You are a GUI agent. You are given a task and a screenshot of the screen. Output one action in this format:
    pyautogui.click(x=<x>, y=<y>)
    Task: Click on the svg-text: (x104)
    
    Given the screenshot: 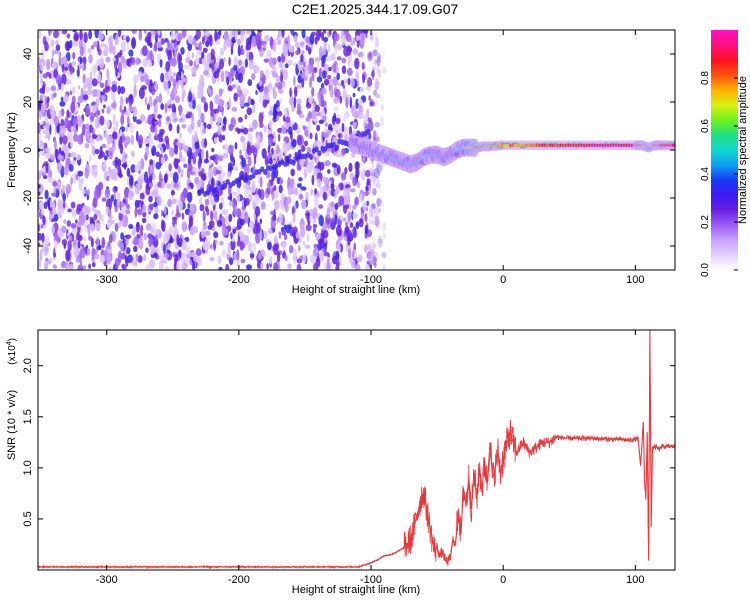 What is the action you would take?
    pyautogui.click(x=12, y=351)
    